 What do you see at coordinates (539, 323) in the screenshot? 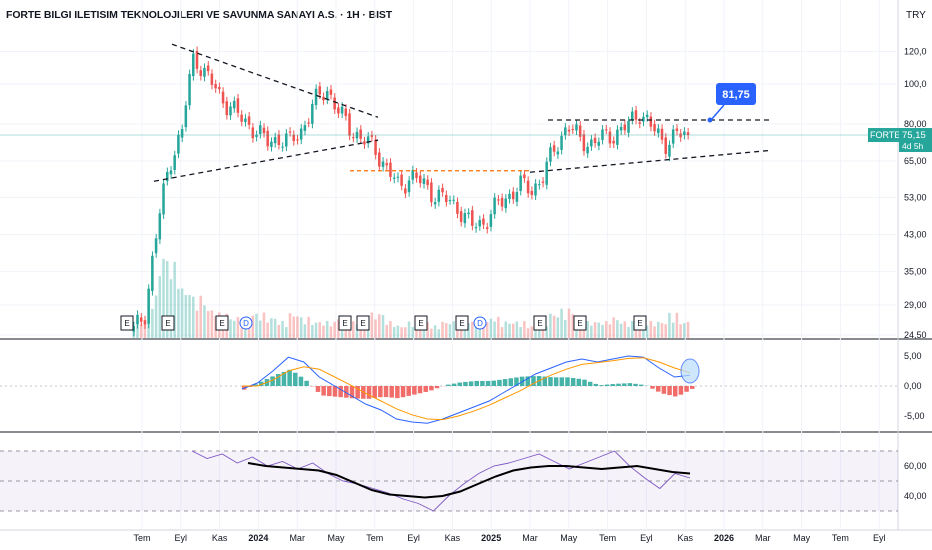
I see `earnings-marker-label: E` at bounding box center [539, 323].